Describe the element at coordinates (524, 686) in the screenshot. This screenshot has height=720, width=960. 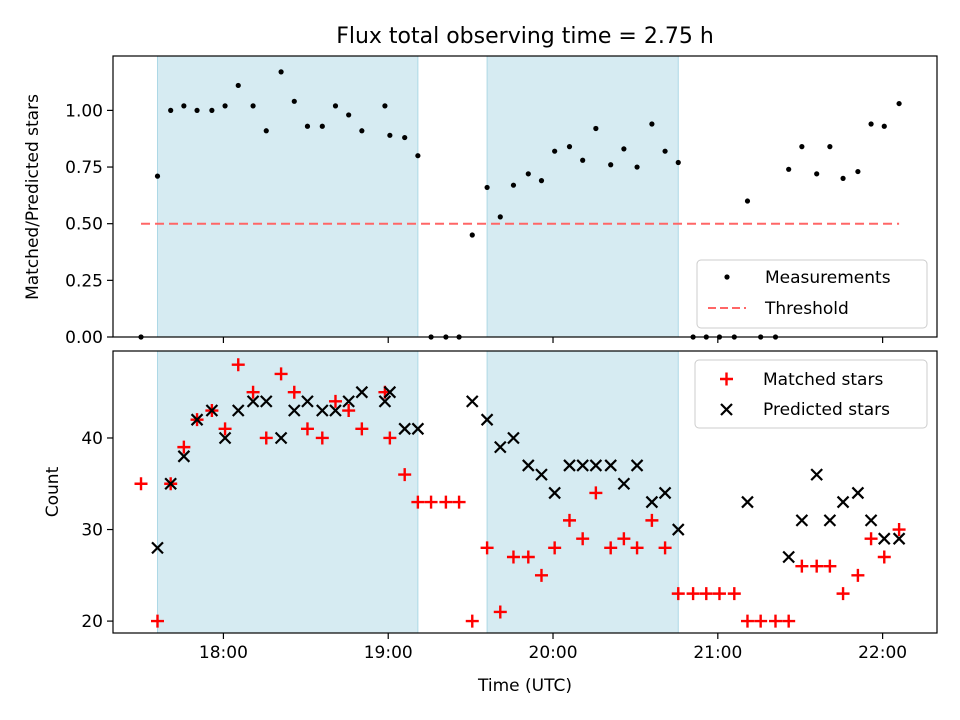
I see `xlabel: Time (UTC)` at that location.